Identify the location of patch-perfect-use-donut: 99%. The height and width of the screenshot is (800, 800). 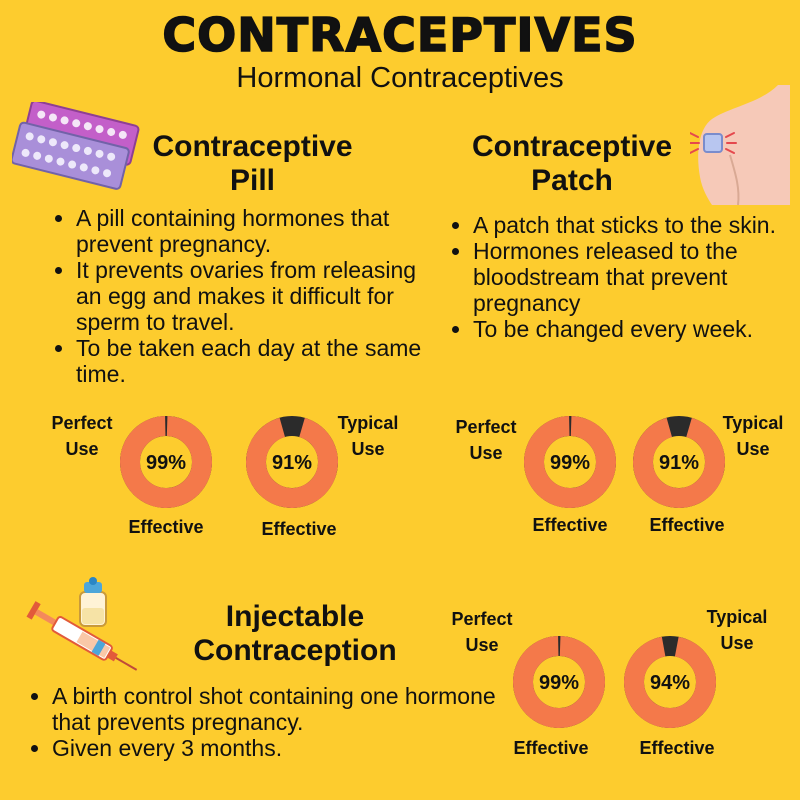
(570, 462).